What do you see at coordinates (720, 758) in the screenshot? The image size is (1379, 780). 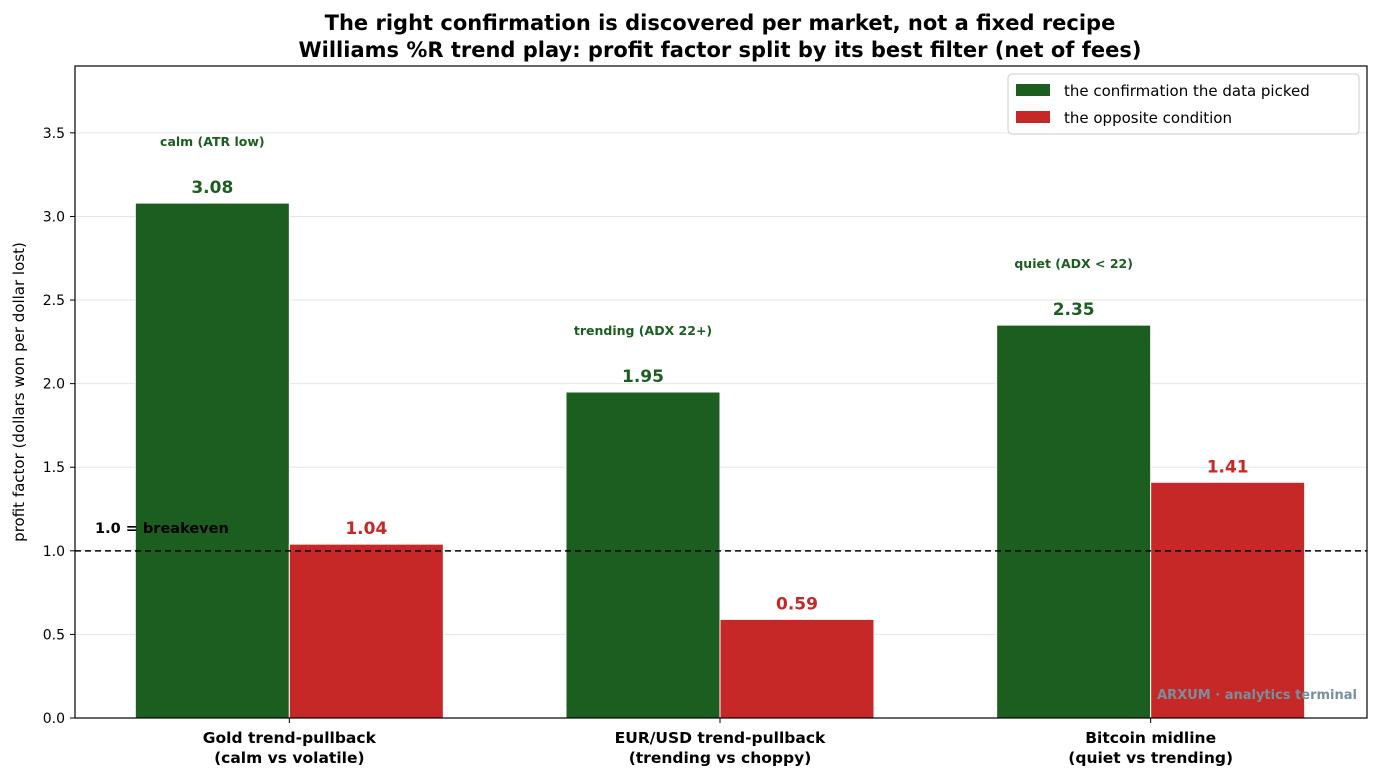 I see `x-category-label: (trending vs choppy)` at bounding box center [720, 758].